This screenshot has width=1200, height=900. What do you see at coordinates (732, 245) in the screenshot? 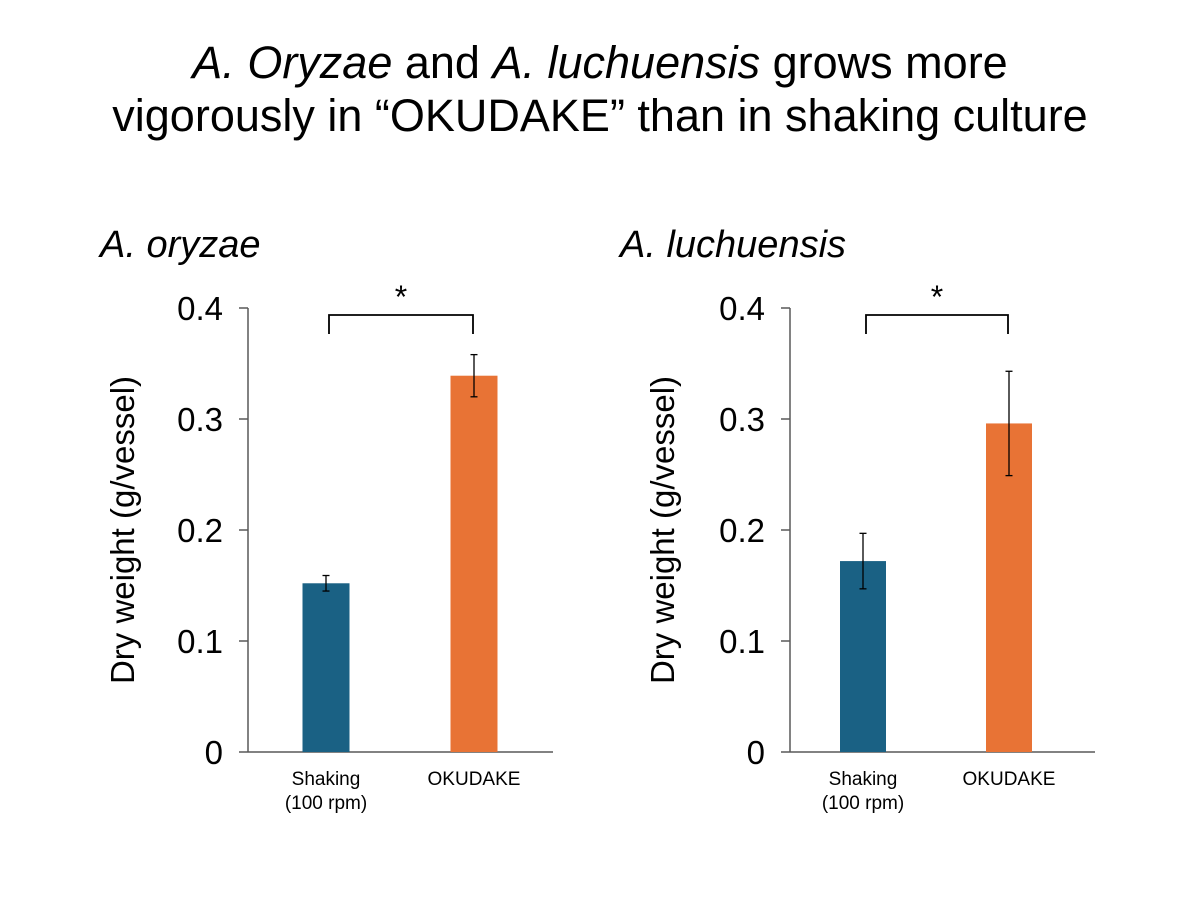
I see `chart-title: A. luchuensis` at bounding box center [732, 245].